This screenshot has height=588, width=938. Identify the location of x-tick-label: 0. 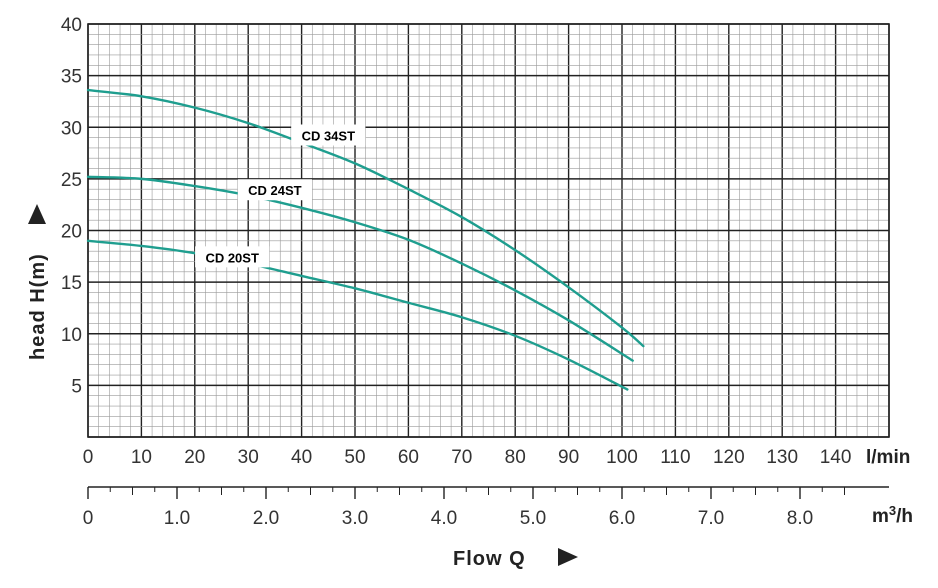
(88, 457).